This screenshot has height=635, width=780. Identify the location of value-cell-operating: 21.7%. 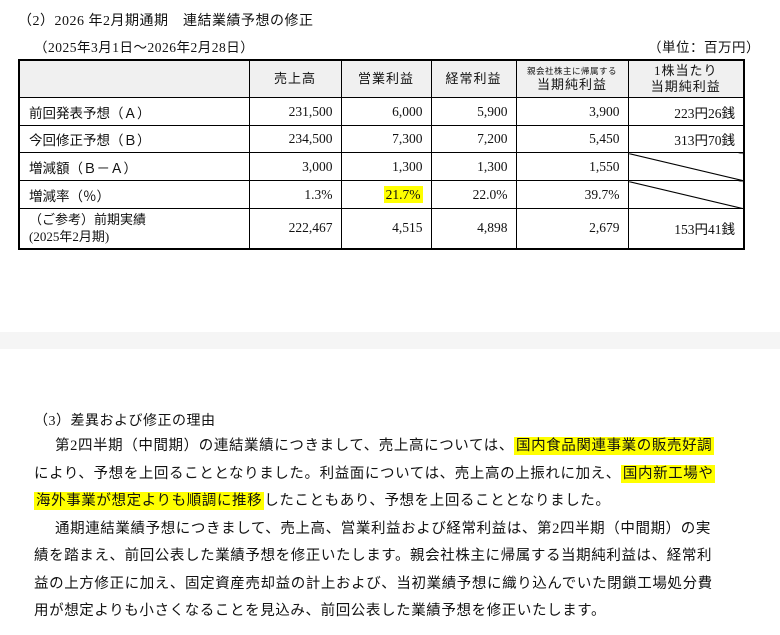
(386, 194).